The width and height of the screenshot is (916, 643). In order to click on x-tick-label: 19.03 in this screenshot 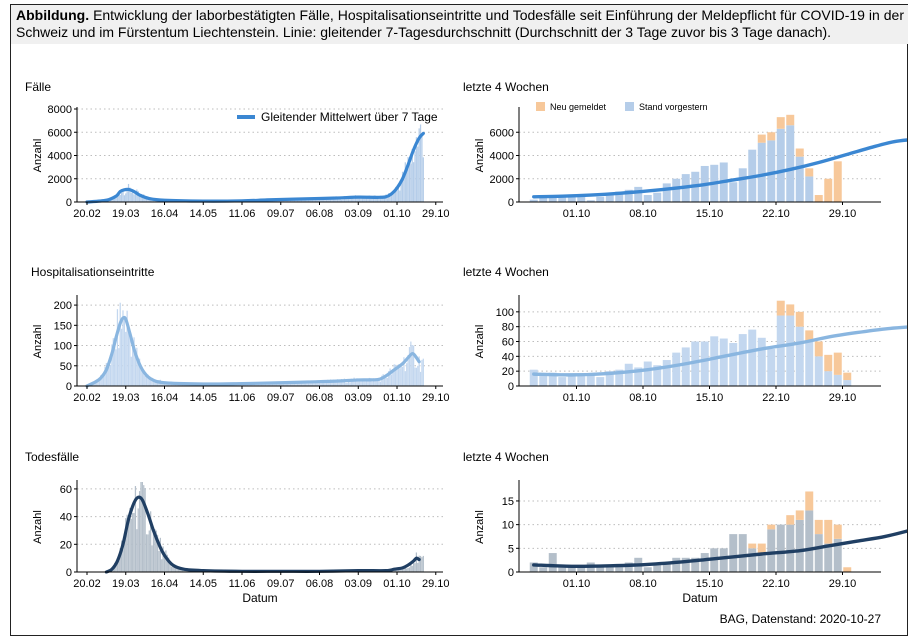, I will do `click(126, 398)`.